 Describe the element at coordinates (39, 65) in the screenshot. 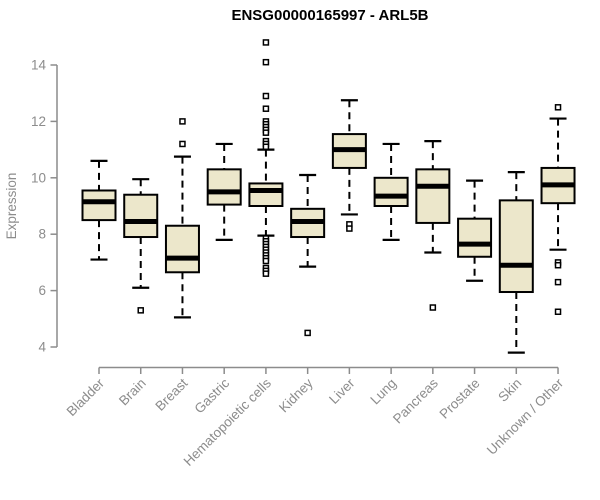

I see `y-tick-label: 14` at that location.